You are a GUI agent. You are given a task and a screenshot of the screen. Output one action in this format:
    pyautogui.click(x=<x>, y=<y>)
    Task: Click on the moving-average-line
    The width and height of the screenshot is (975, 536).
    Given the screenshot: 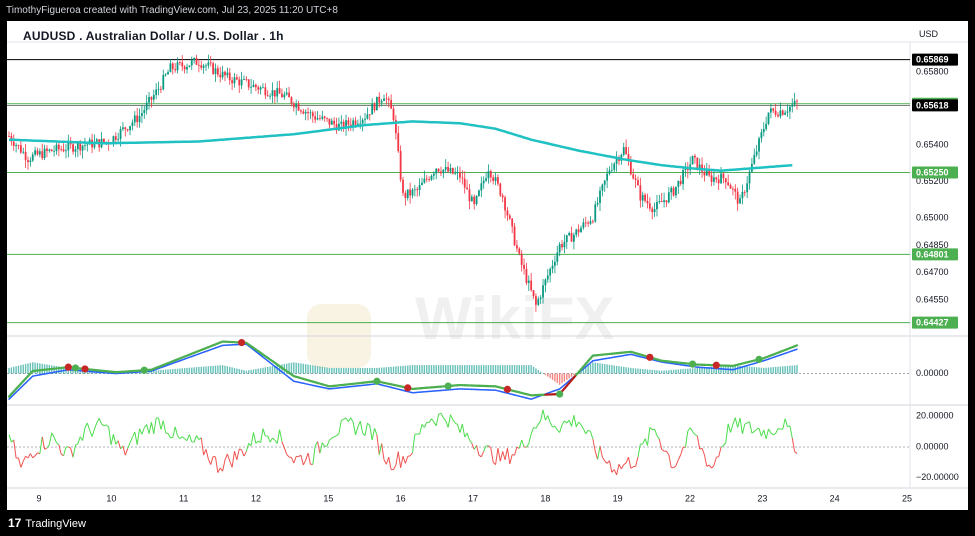 What is the action you would take?
    pyautogui.click(x=400, y=146)
    